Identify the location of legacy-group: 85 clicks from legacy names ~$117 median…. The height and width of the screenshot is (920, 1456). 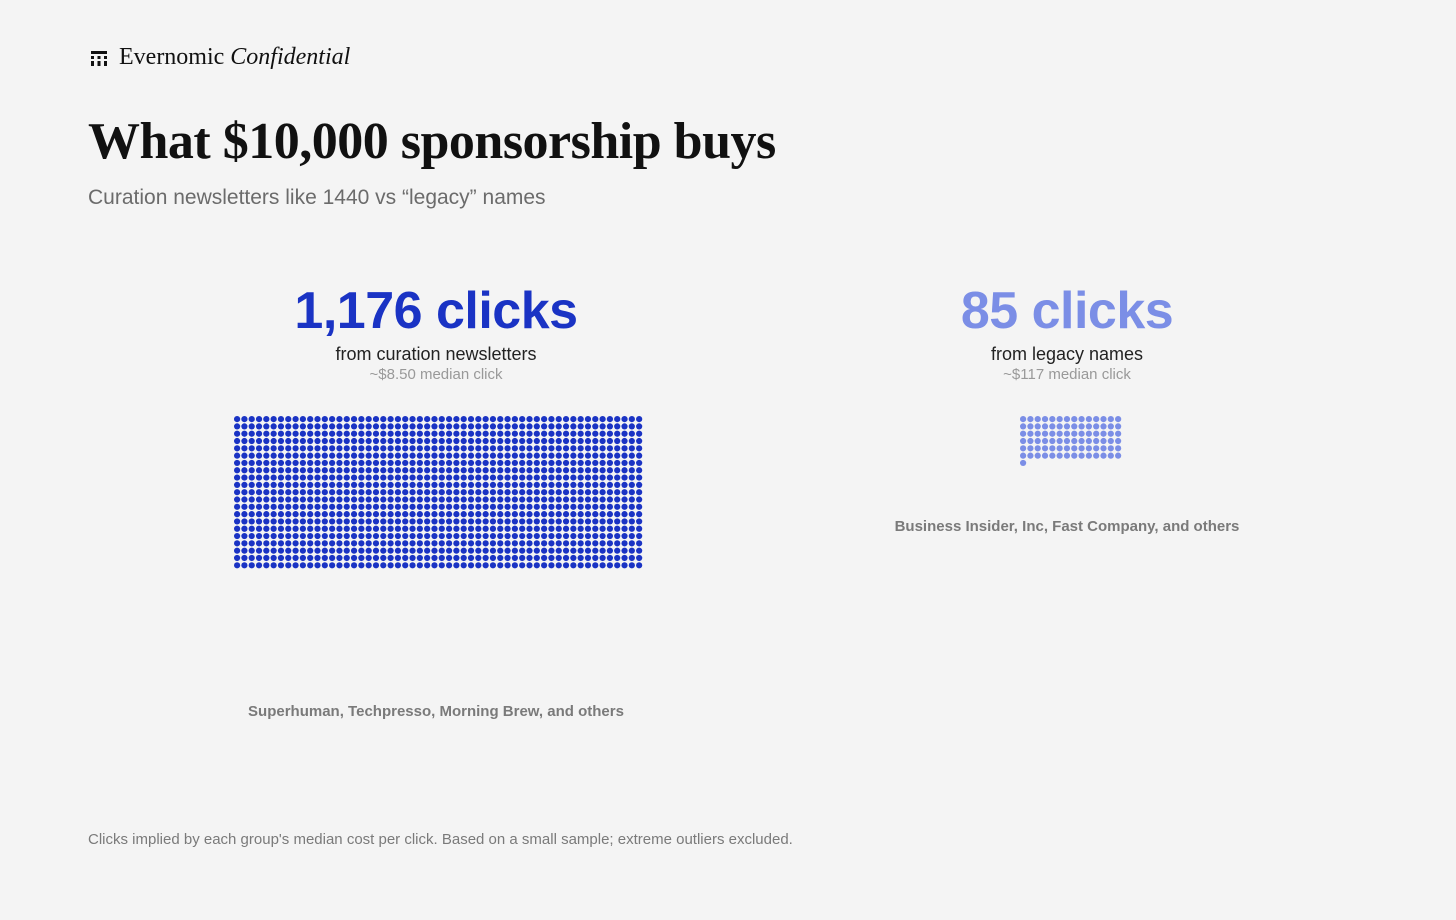
(1067, 333).